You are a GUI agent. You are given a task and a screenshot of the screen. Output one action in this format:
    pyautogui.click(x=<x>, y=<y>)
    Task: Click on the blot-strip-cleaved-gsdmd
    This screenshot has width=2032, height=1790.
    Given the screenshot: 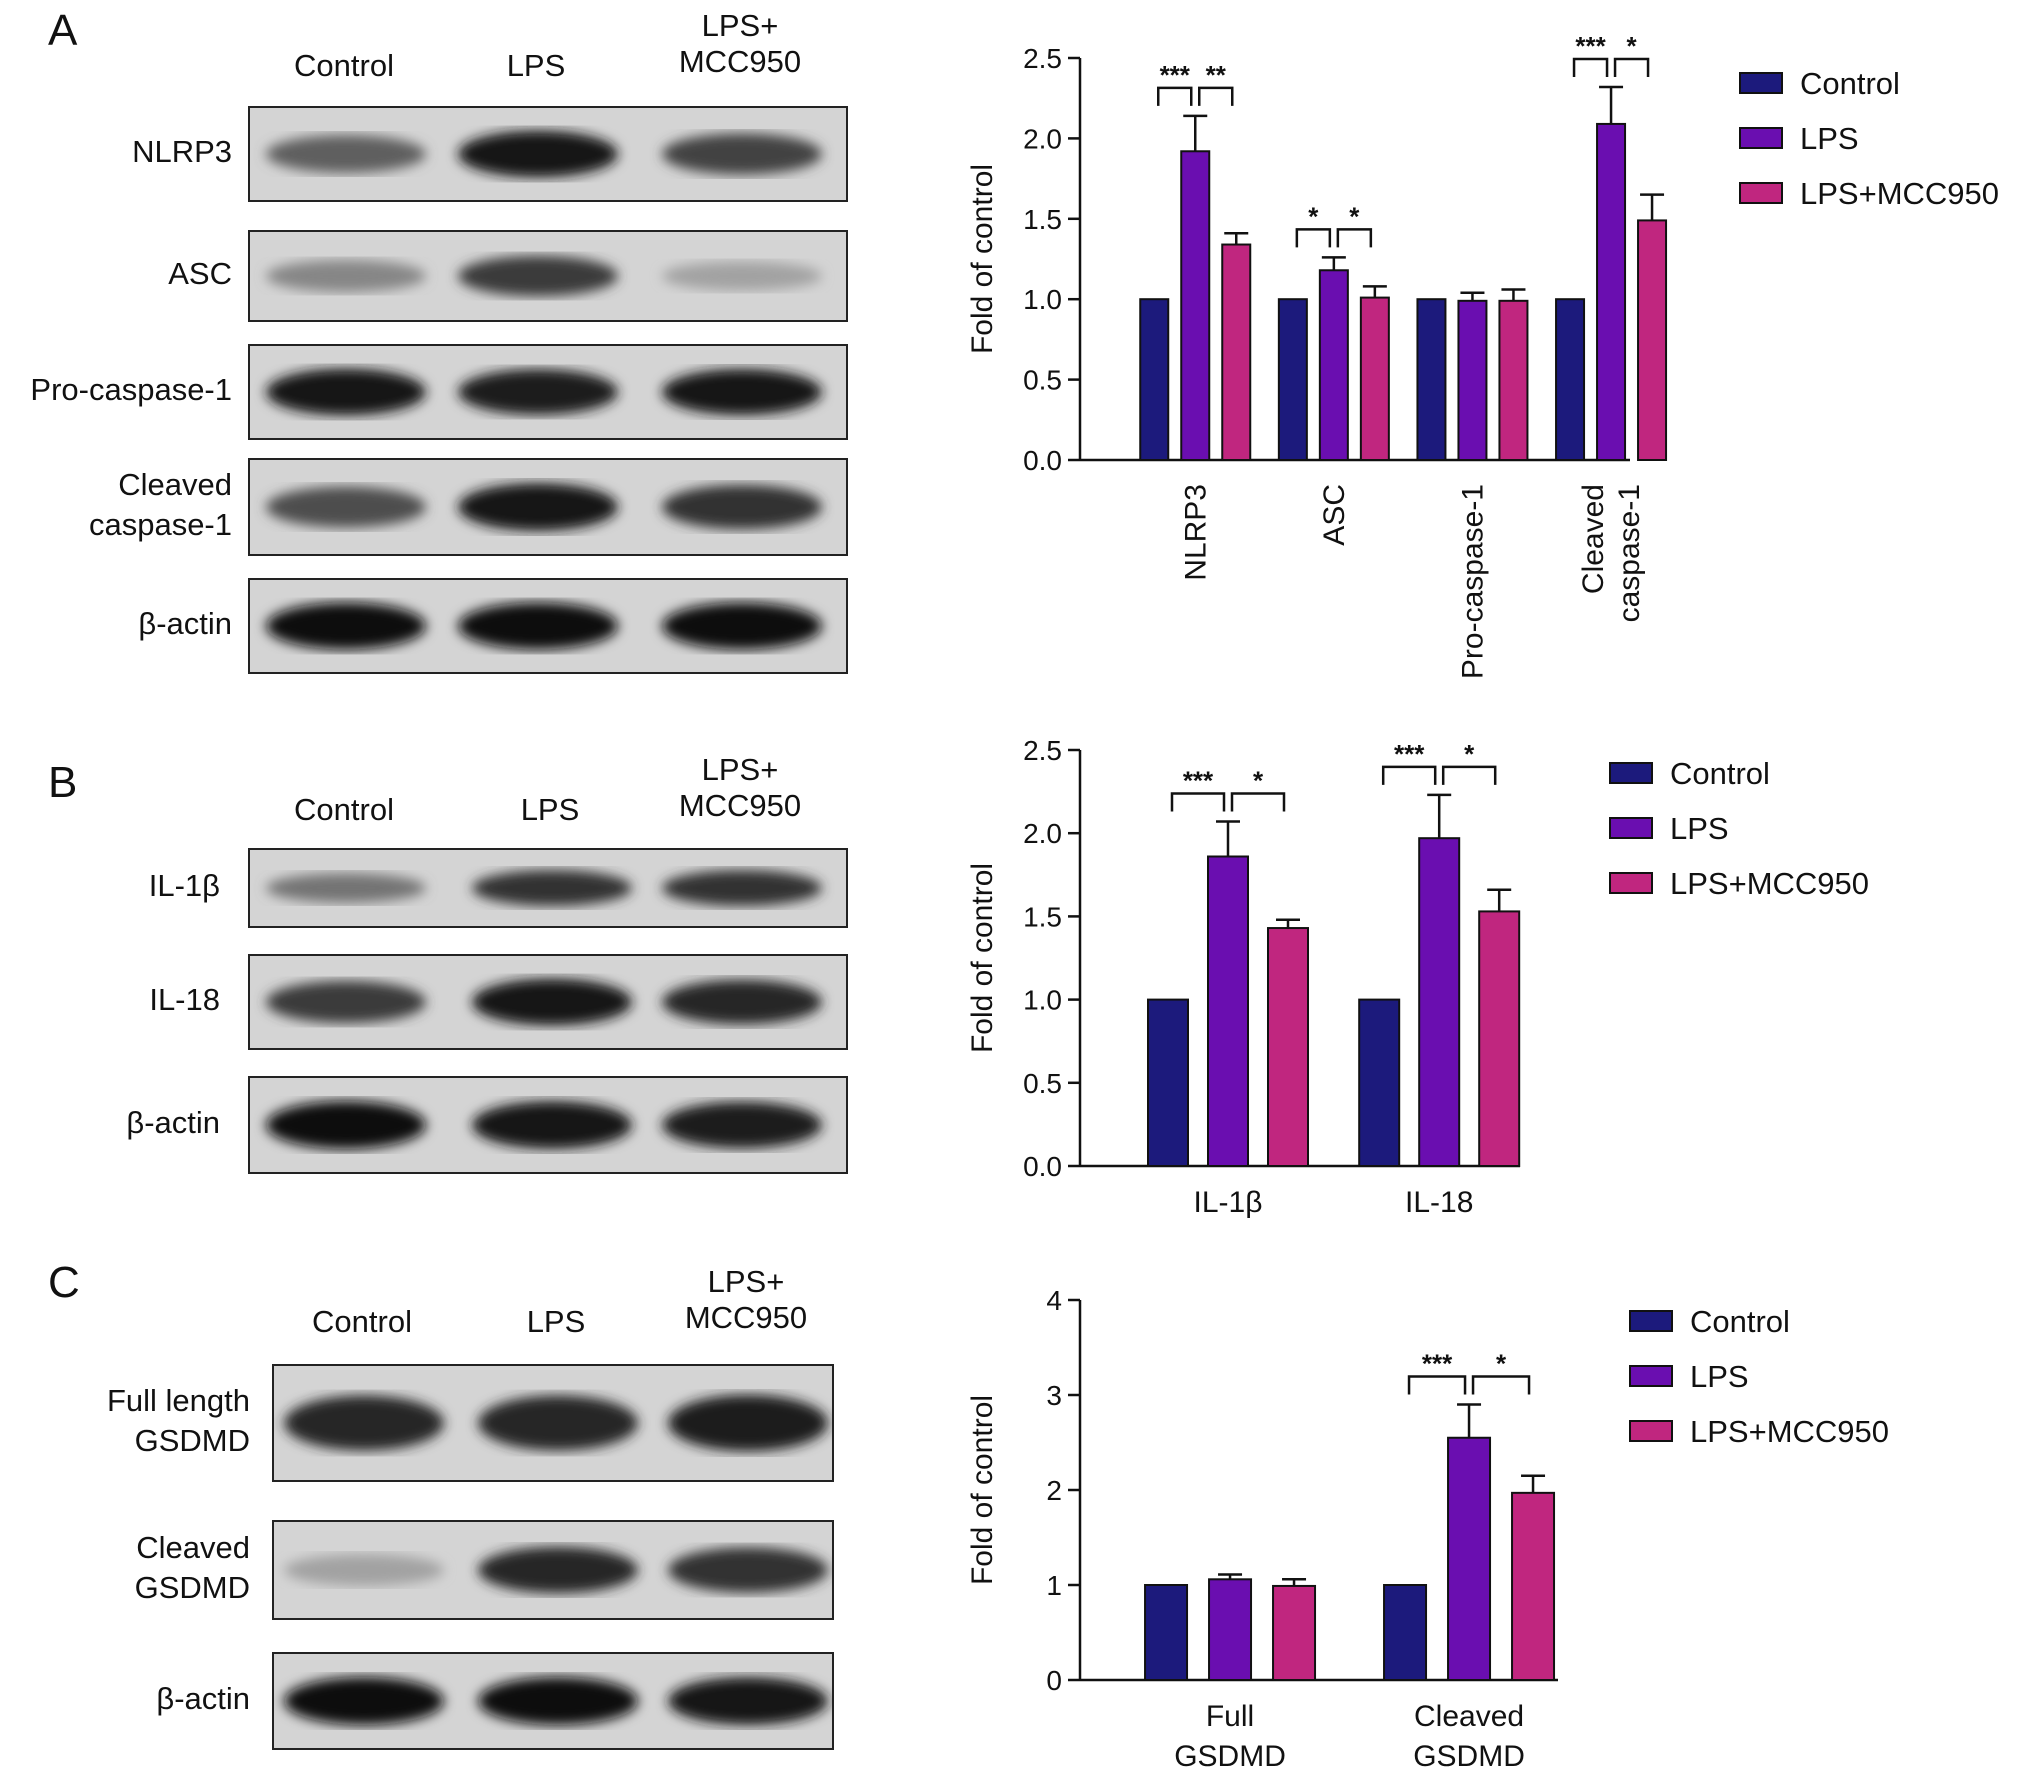 What is the action you would take?
    pyautogui.click(x=553, y=1570)
    